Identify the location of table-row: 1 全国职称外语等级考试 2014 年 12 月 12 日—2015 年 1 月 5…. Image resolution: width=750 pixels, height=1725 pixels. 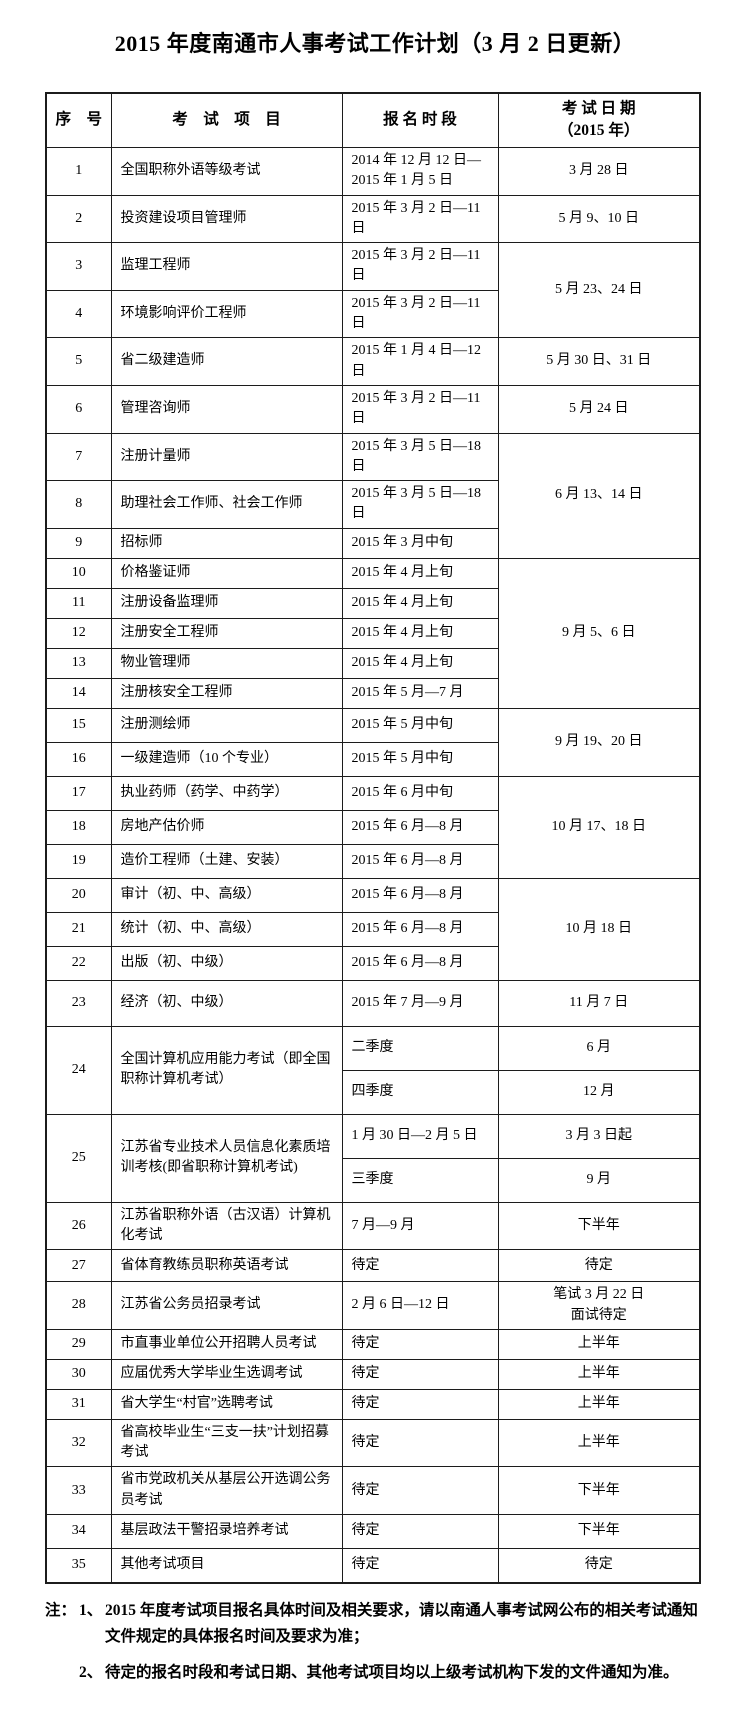
(373, 171).